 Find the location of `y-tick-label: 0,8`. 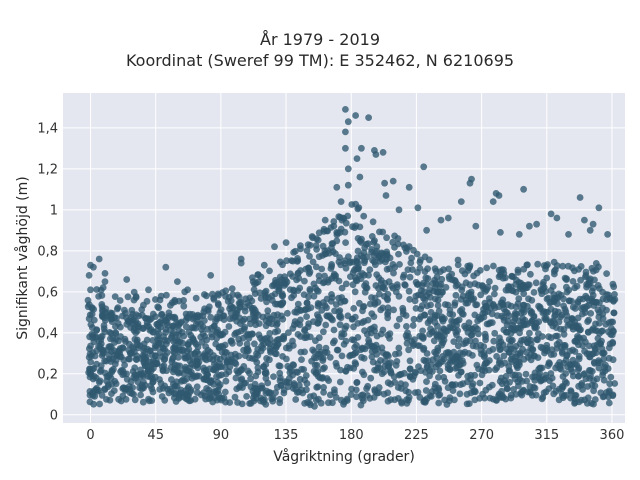

y-tick-label: 0,8 is located at coordinates (47, 251).